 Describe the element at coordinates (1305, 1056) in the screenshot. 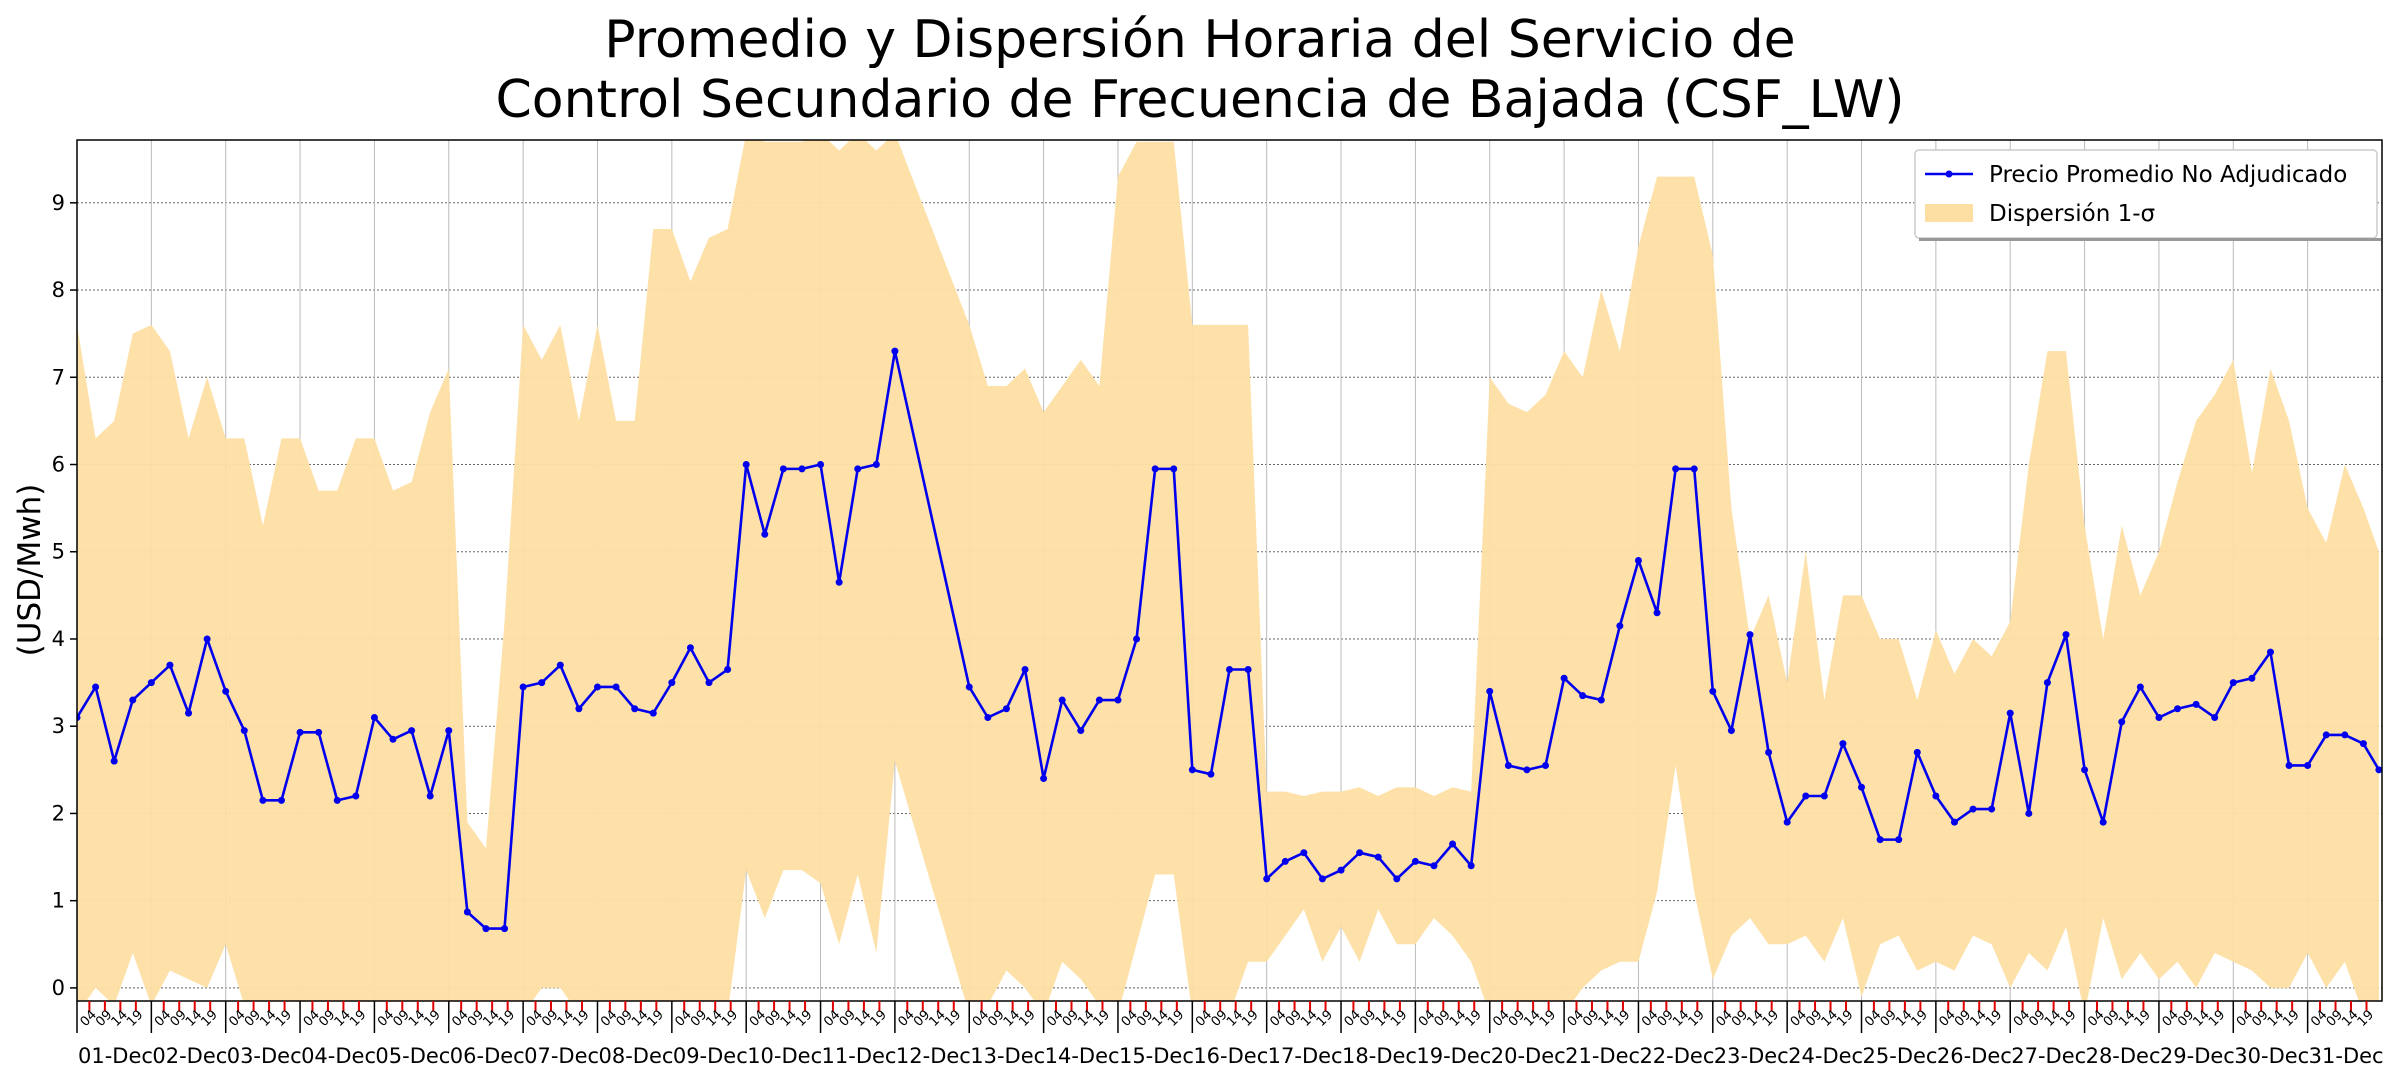

I see `x-tick-label: 17-Dec` at that location.